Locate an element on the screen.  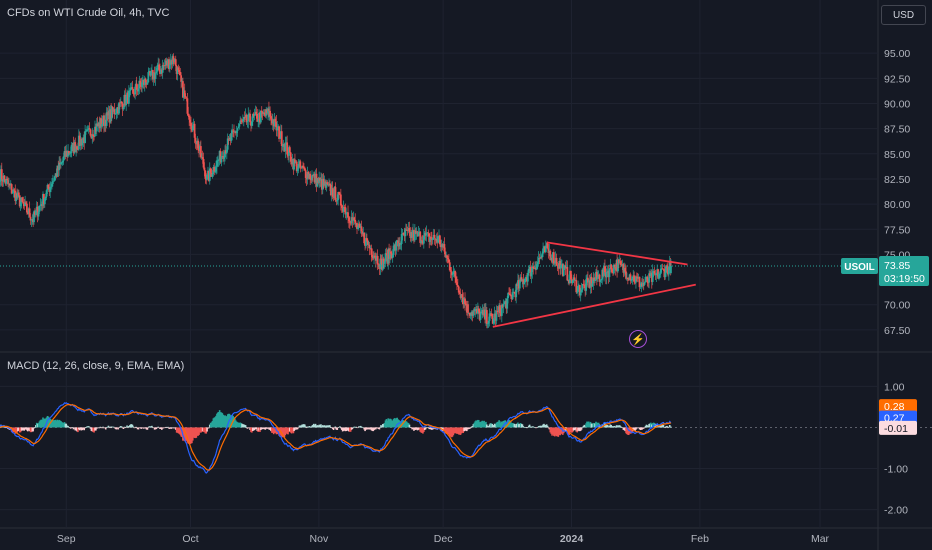
time-axis-label: 2024 is located at coordinates (572, 539).